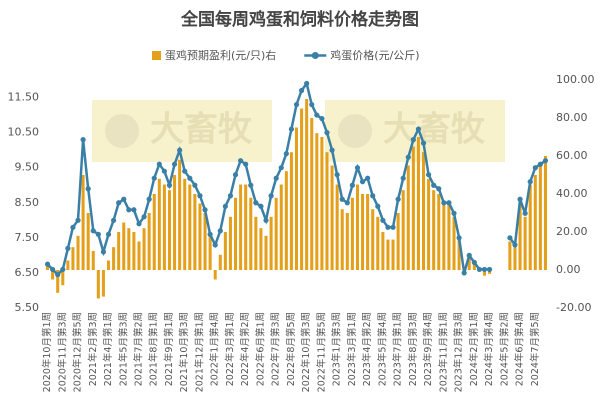  Describe the element at coordinates (337, 349) in the screenshot. I see `x-tick-label: 2023年1月第3周` at that location.